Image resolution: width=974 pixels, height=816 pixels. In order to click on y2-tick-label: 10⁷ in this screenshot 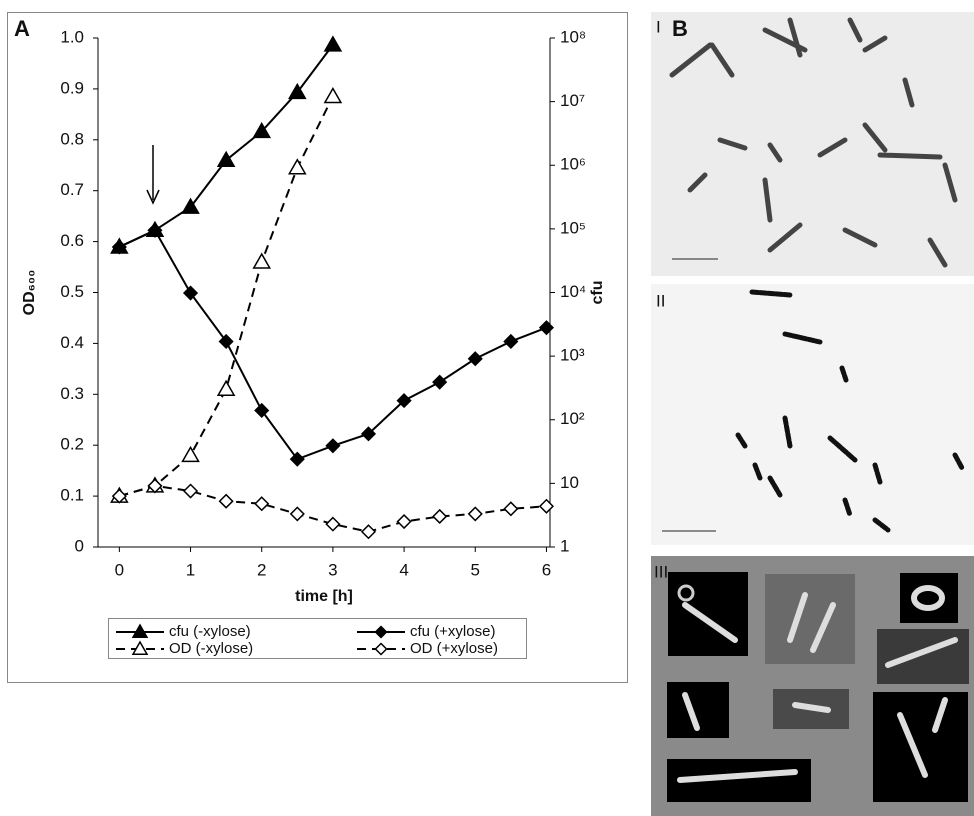, I will do `click(572, 100)`.